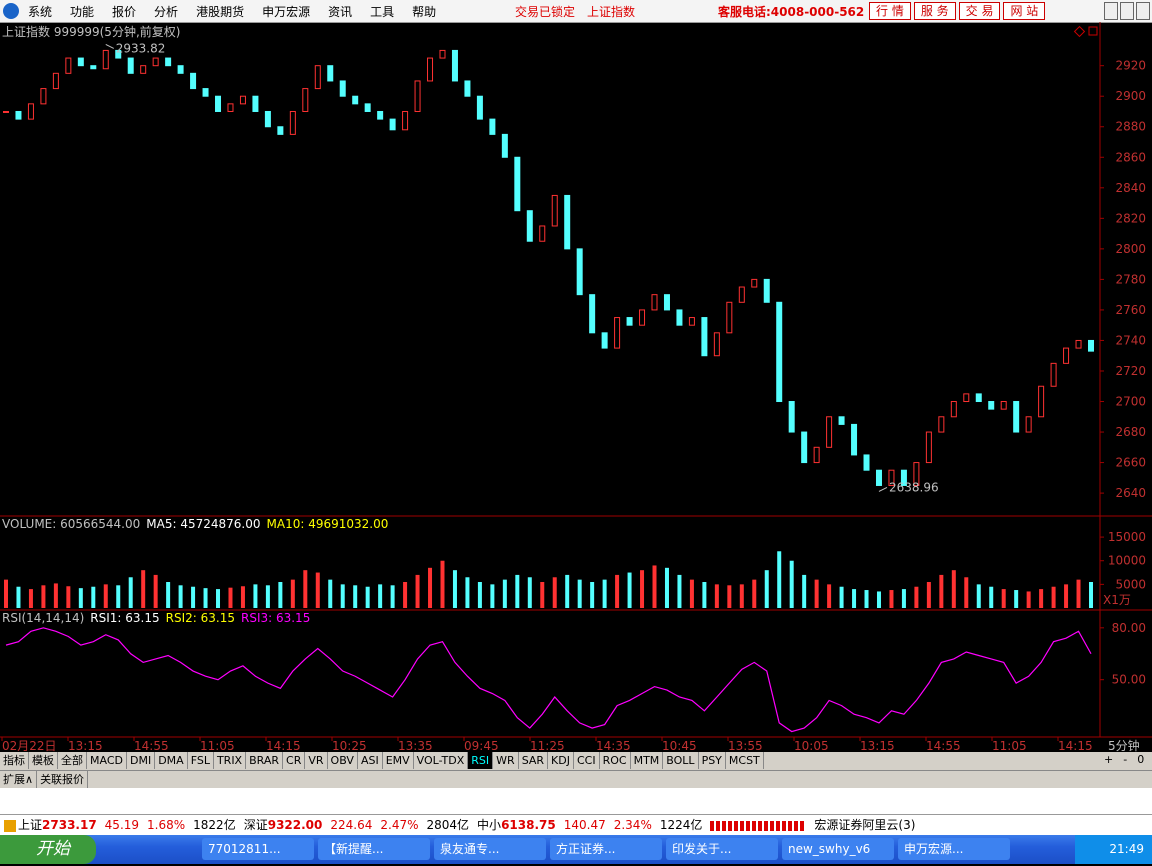  I want to click on current-index: 上证指数, so click(611, 12).